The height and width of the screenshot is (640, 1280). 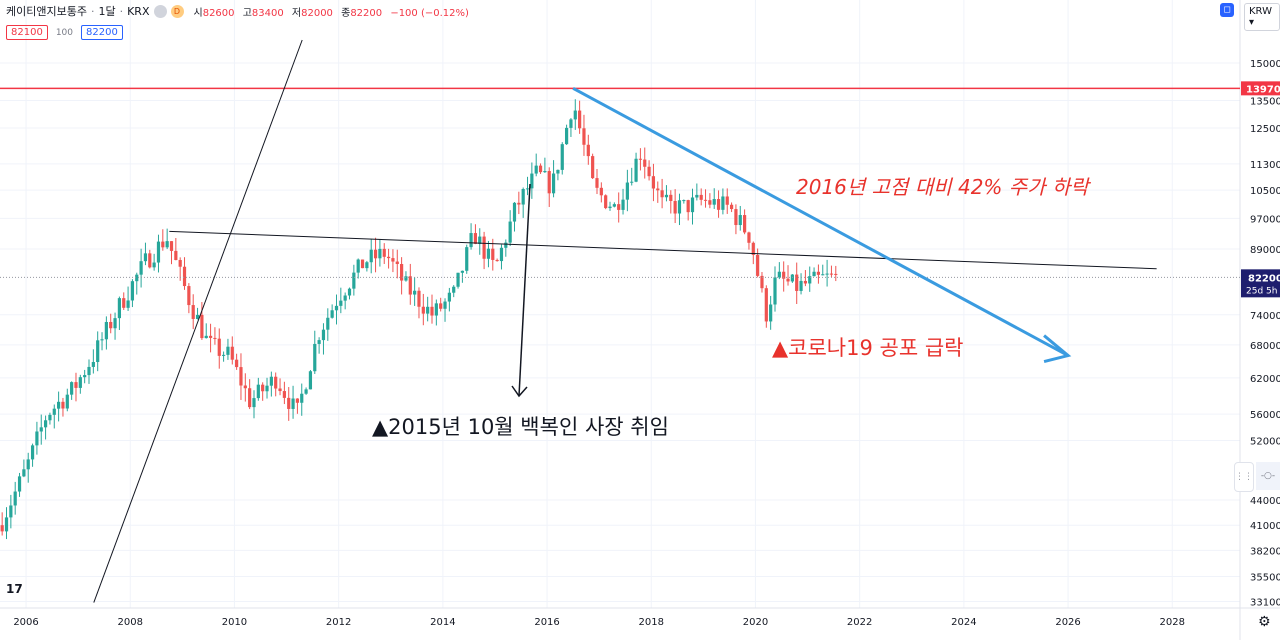 What do you see at coordinates (1265, 602) in the screenshot?
I see `y-tick-label: 33100` at bounding box center [1265, 602].